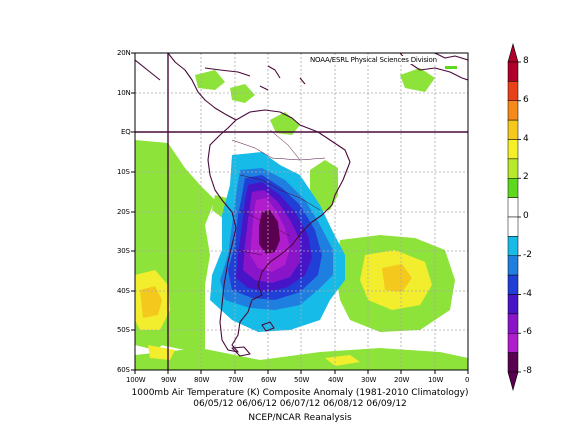 This screenshot has width=565, height=437. What do you see at coordinates (123, 251) in the screenshot?
I see `lat-label: 30S` at bounding box center [123, 251].